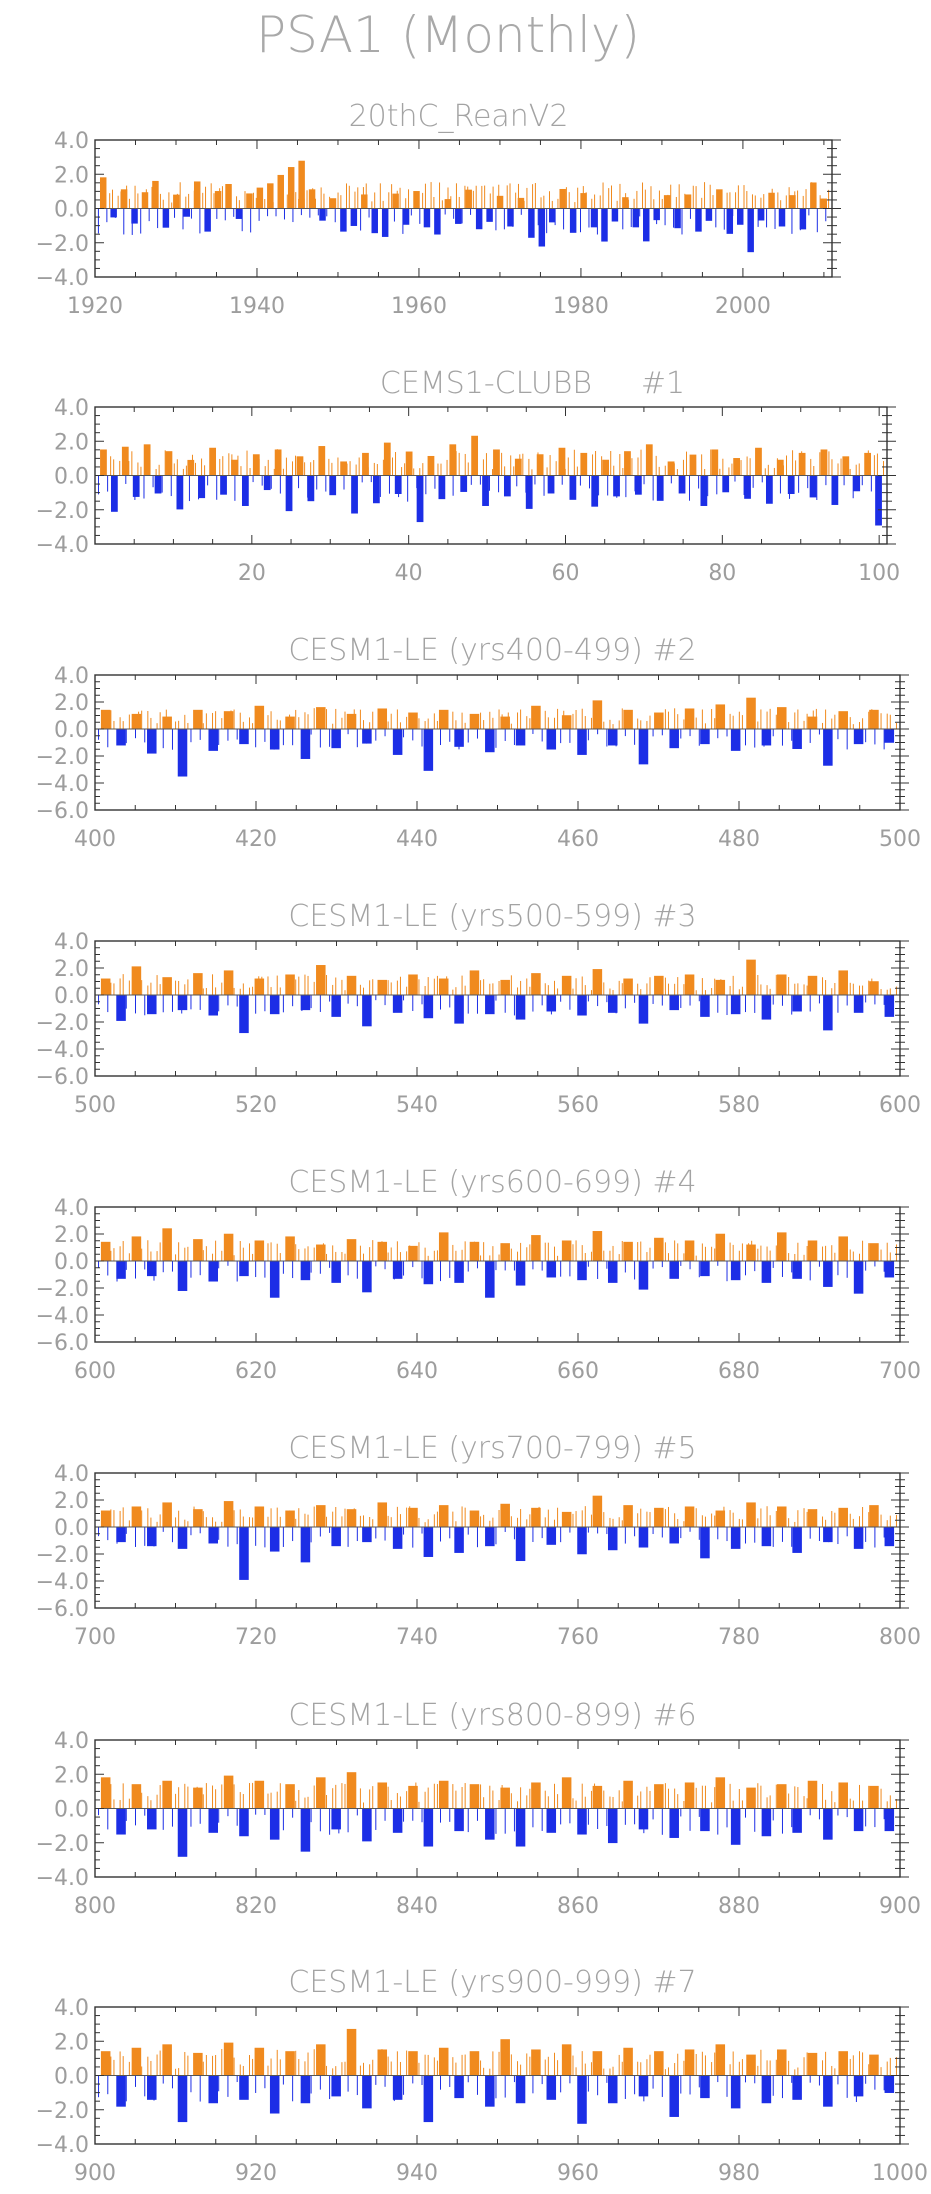 This screenshot has width=931, height=2194. Describe the element at coordinates (71, 175) in the screenshot. I see `y-tick-label: 2.0` at that location.